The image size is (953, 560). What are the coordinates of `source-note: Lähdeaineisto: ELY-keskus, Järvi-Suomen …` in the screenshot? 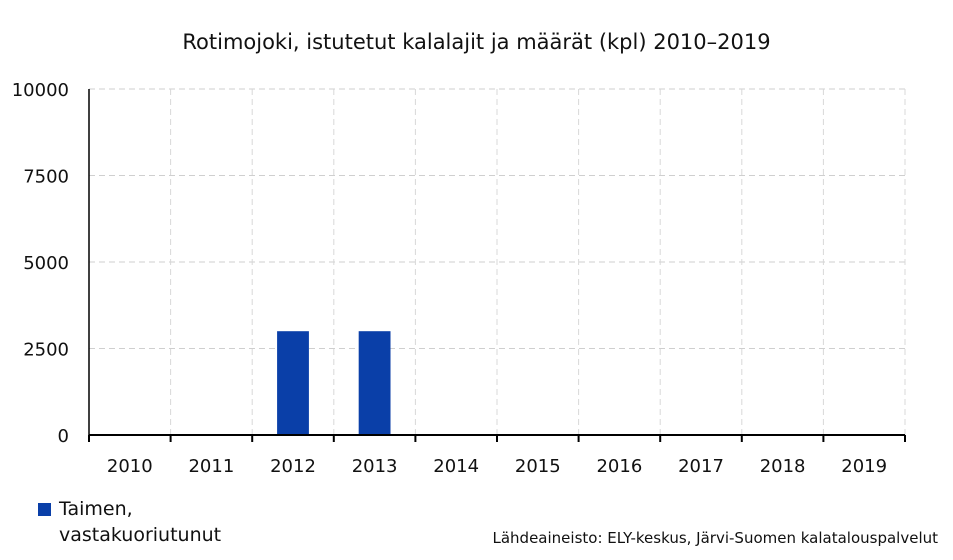 It's located at (715, 538).